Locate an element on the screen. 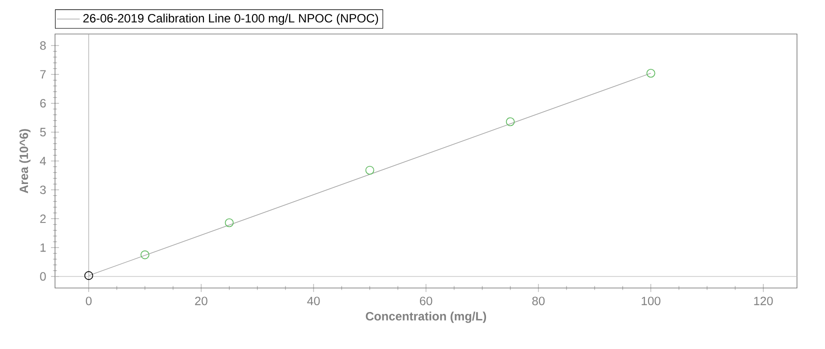 This screenshot has width=825, height=349. y-tick-label: 1 is located at coordinates (43, 247).